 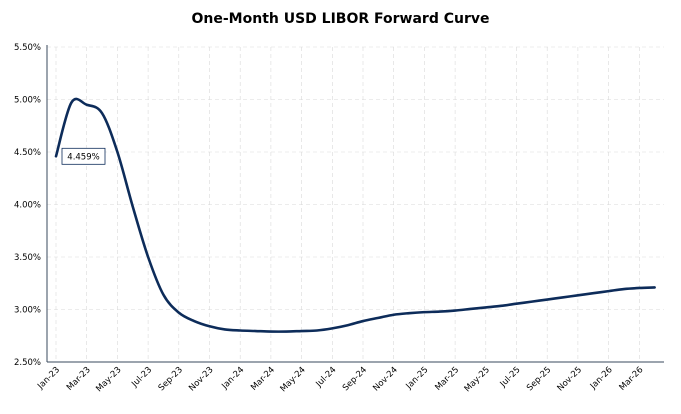 I want to click on x-tick-label: Jan-24, so click(x=232, y=378).